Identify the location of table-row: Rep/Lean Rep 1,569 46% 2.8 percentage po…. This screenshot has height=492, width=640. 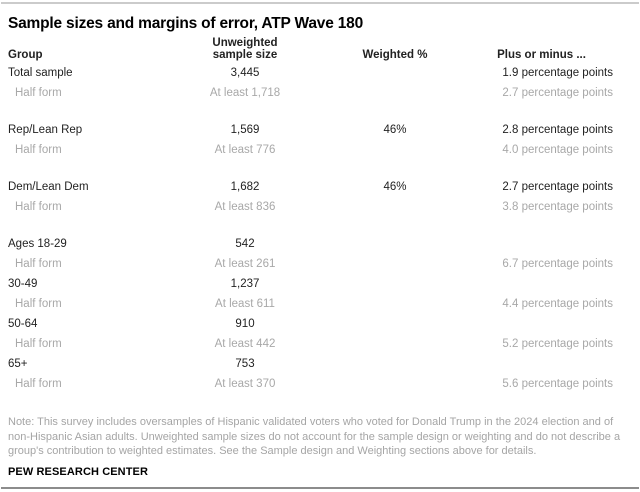
(320, 130).